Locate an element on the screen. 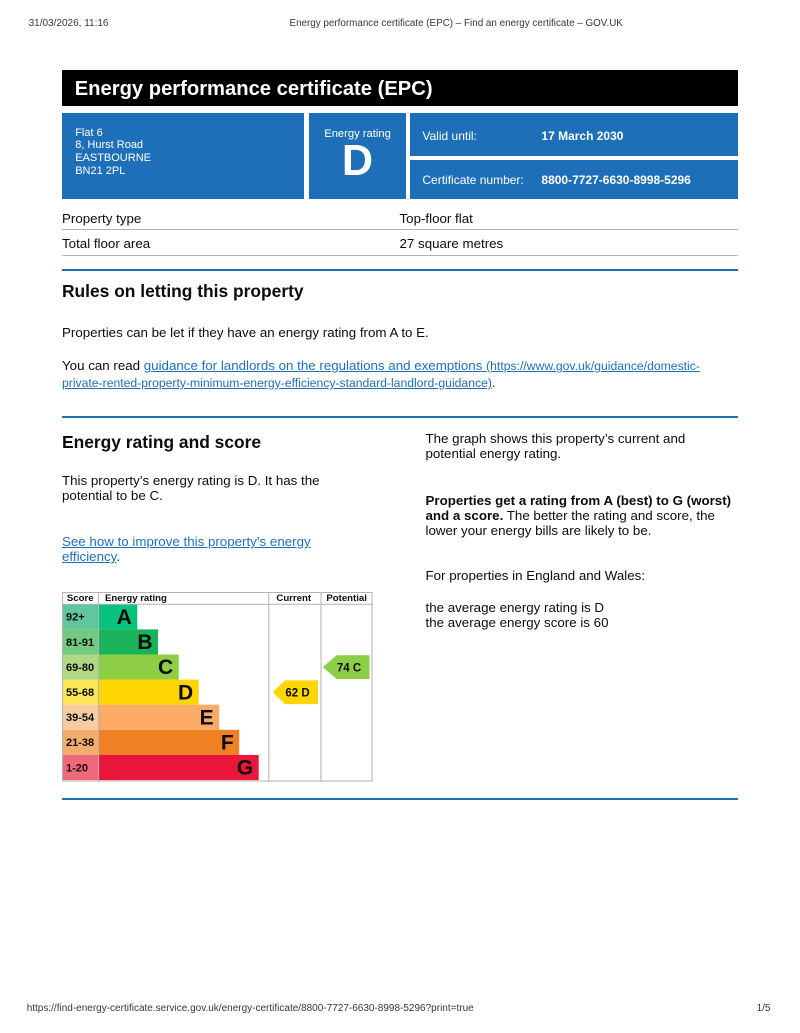 The image size is (800, 1033). svg-text: 74 C is located at coordinates (349, 669).